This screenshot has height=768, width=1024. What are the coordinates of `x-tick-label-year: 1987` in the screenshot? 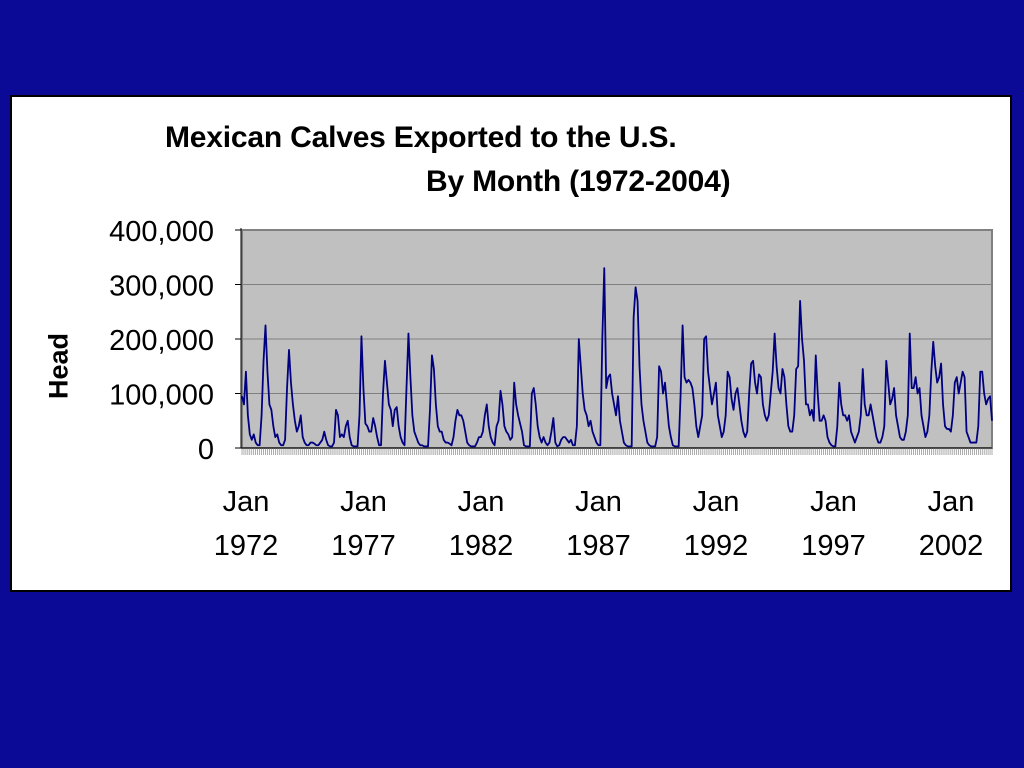 It's located at (598, 546).